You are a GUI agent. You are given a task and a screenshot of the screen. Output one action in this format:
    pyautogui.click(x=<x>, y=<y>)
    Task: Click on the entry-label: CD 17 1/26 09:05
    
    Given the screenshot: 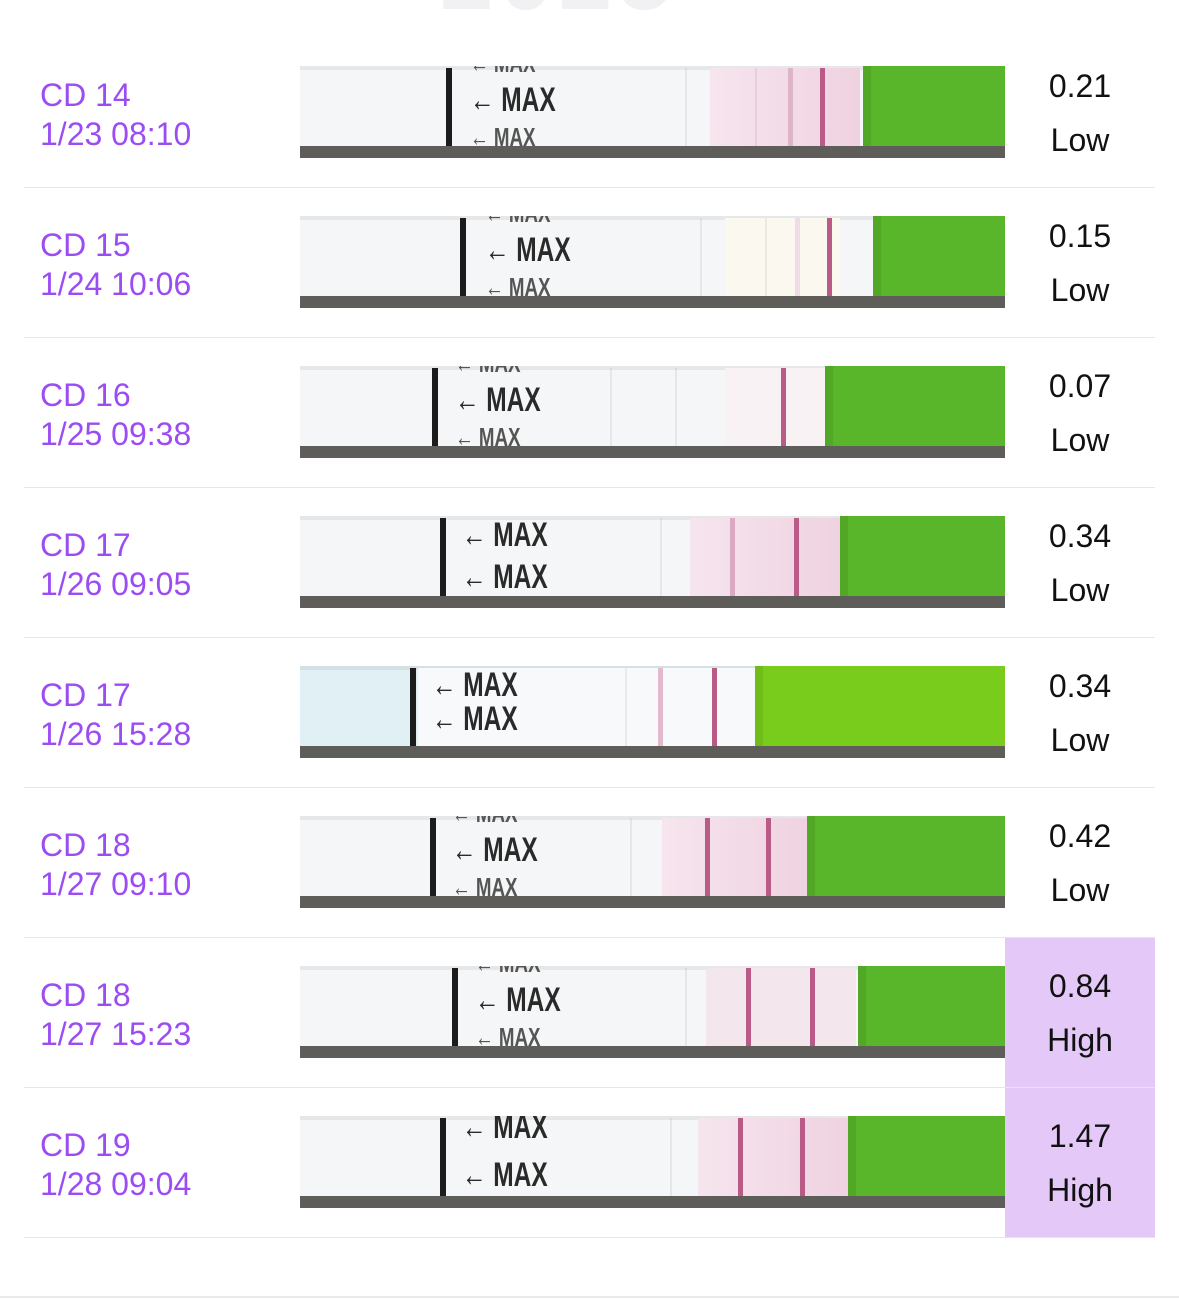 What is the action you would take?
    pyautogui.click(x=115, y=565)
    